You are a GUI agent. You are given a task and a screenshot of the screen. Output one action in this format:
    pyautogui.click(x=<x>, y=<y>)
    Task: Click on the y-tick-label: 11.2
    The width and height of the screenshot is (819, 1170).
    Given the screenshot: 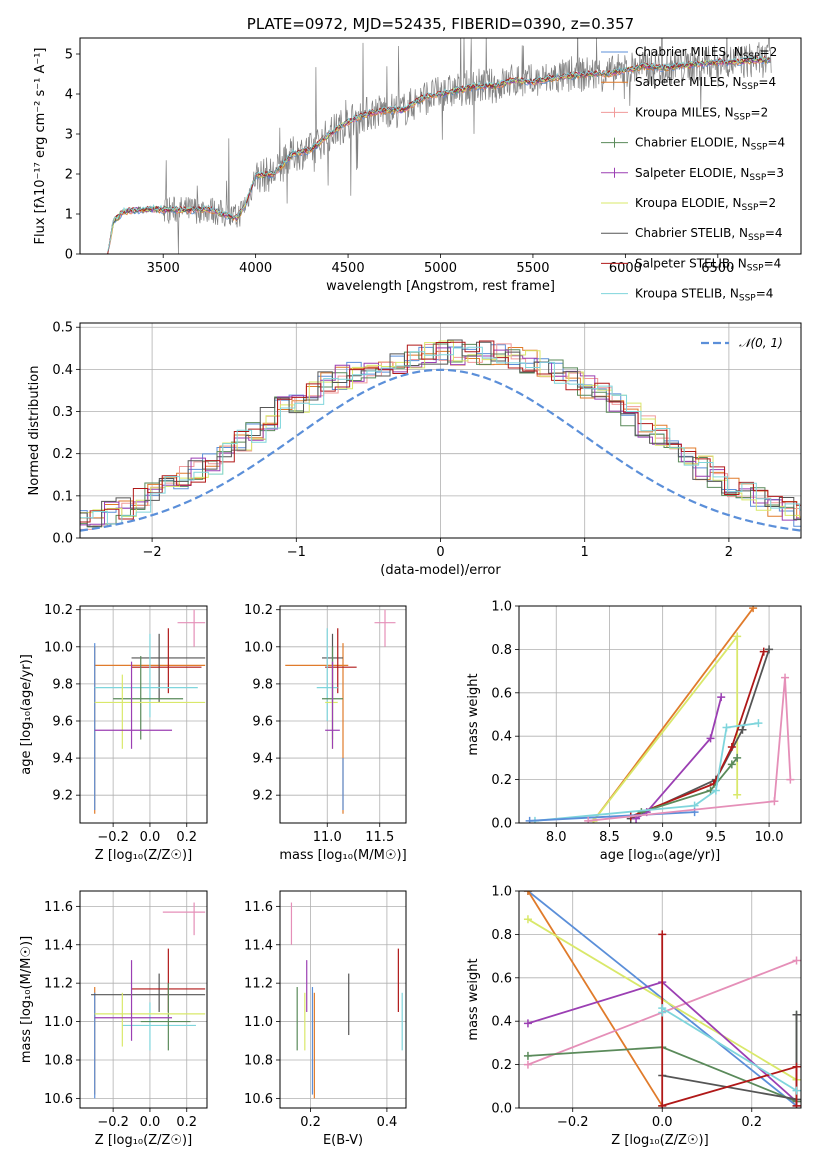 What is the action you would take?
    pyautogui.click(x=58, y=984)
    